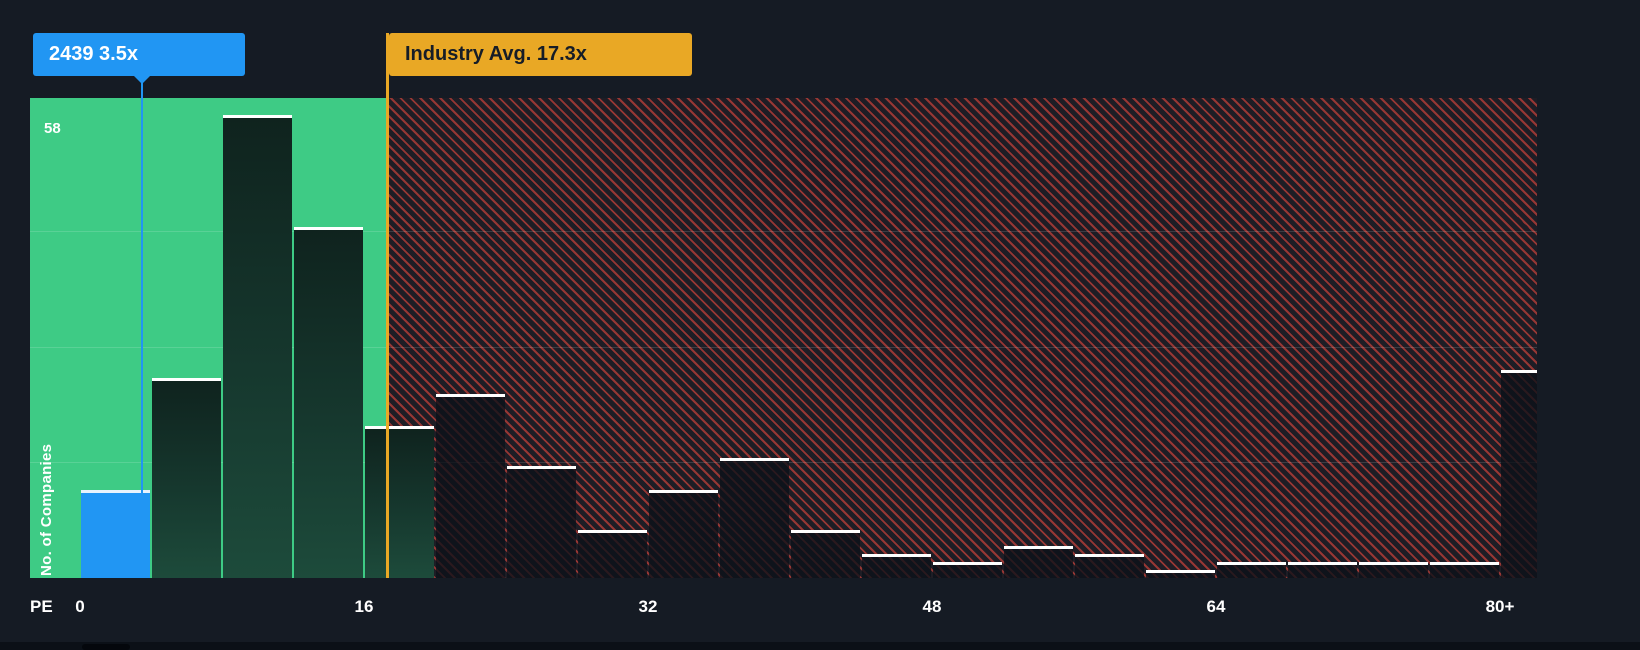 The height and width of the screenshot is (650, 1640). Describe the element at coordinates (52, 128) in the screenshot. I see `max-value-label: 58` at that location.